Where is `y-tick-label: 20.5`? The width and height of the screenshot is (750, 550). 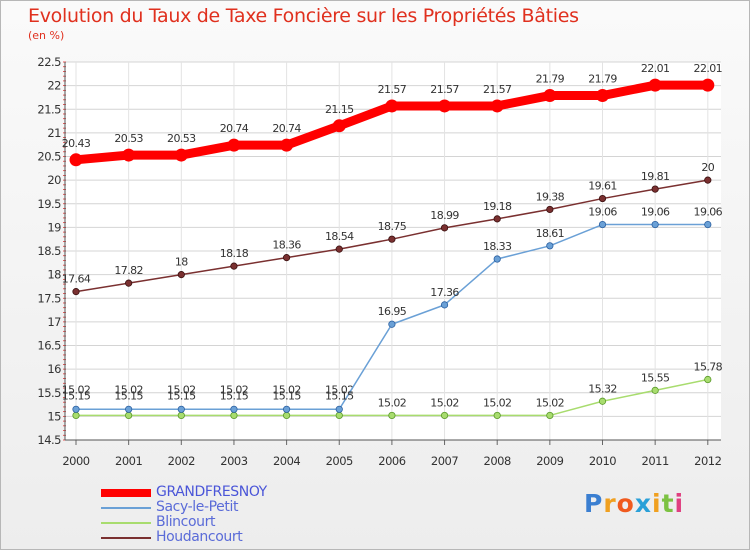 y-tick-label: 20.5 is located at coordinates (49, 157).